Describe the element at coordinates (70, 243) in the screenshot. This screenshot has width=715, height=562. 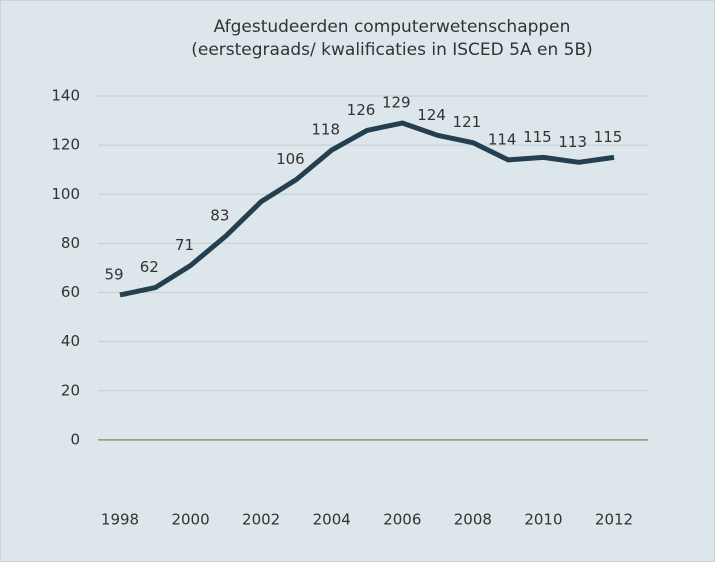
I see `y-tick-label: 80` at that location.